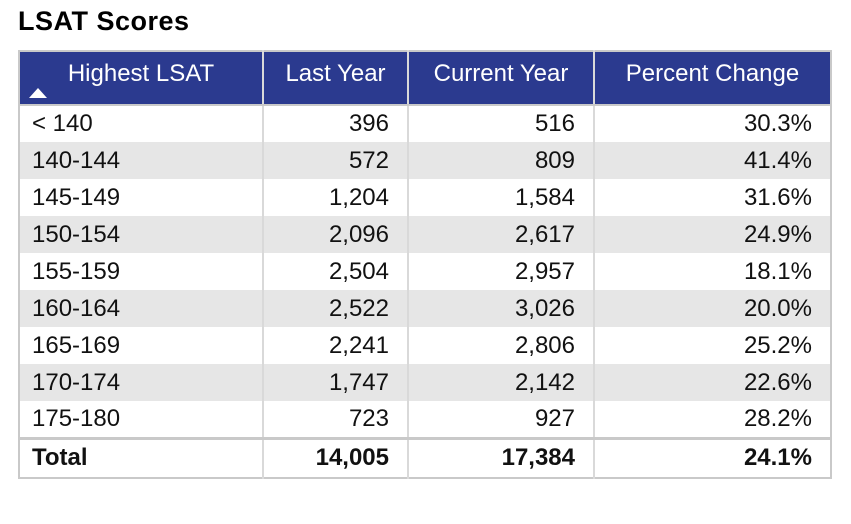  I want to click on cell-percent-change: 25.2%, so click(712, 345).